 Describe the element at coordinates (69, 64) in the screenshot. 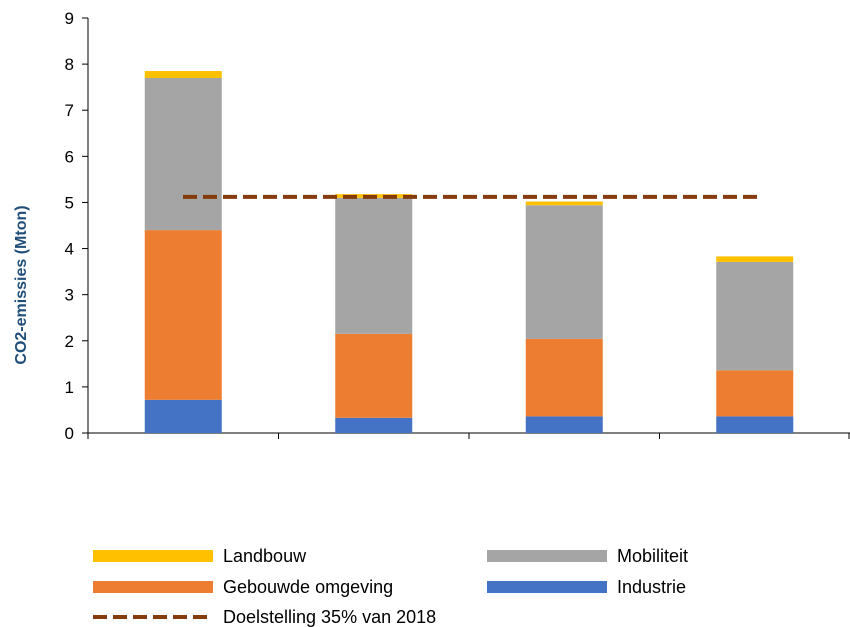

I see `y-tick-label: 8` at that location.